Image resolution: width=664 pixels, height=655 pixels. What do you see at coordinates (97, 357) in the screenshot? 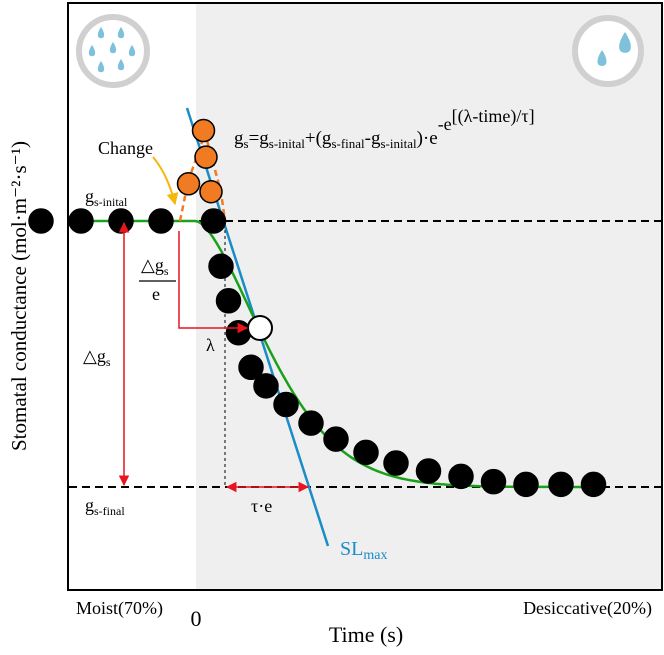
I see `delta-gs-label: △gs` at bounding box center [97, 357].